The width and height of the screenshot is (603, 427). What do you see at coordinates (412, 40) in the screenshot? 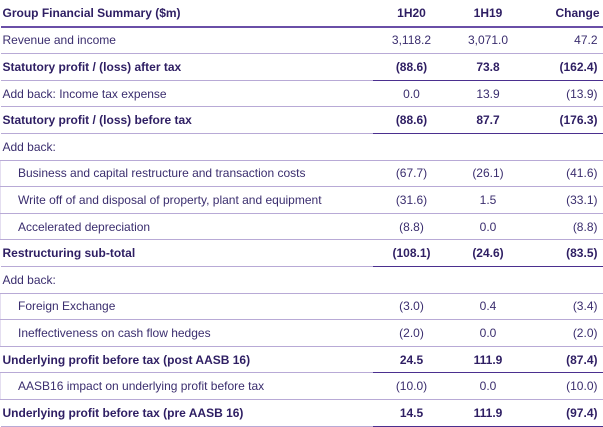
I see `cell-1h20: 3,118.2` at bounding box center [412, 40].